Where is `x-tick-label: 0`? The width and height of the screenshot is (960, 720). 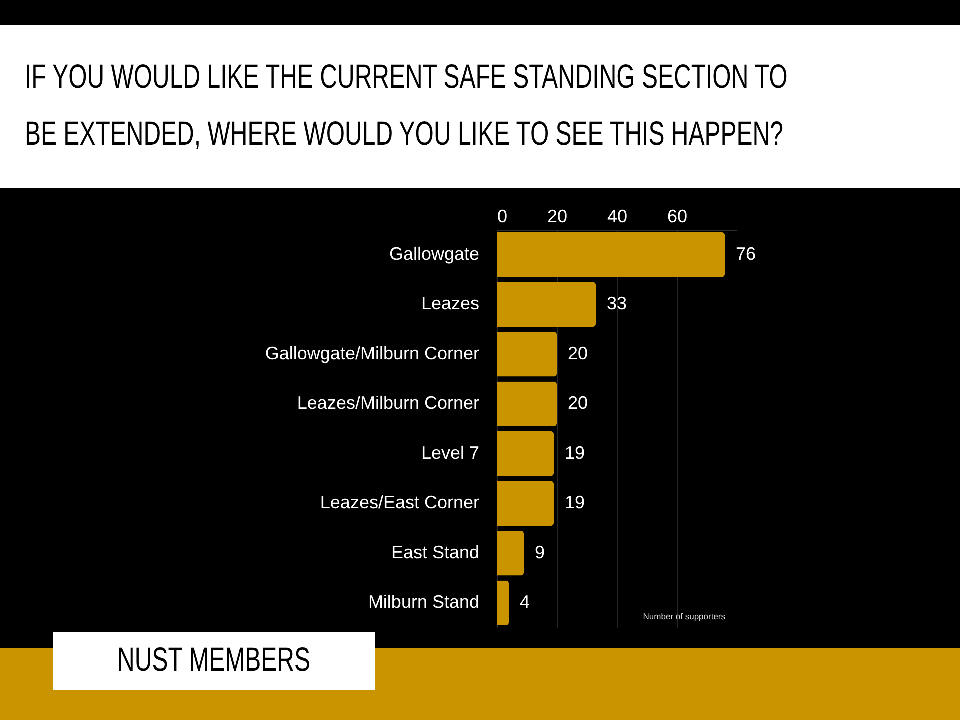
x-tick-label: 0 is located at coordinates (503, 216).